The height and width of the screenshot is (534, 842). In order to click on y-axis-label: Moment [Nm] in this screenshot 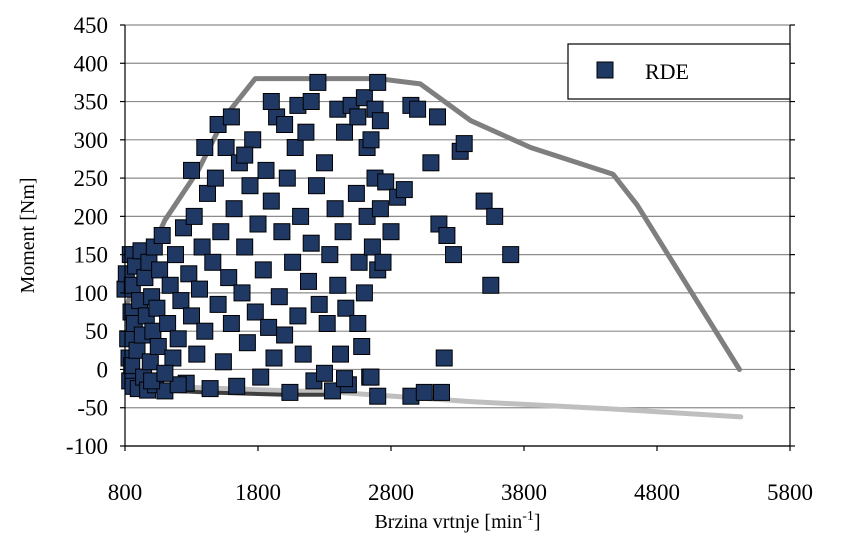, I will do `click(28, 235)`.